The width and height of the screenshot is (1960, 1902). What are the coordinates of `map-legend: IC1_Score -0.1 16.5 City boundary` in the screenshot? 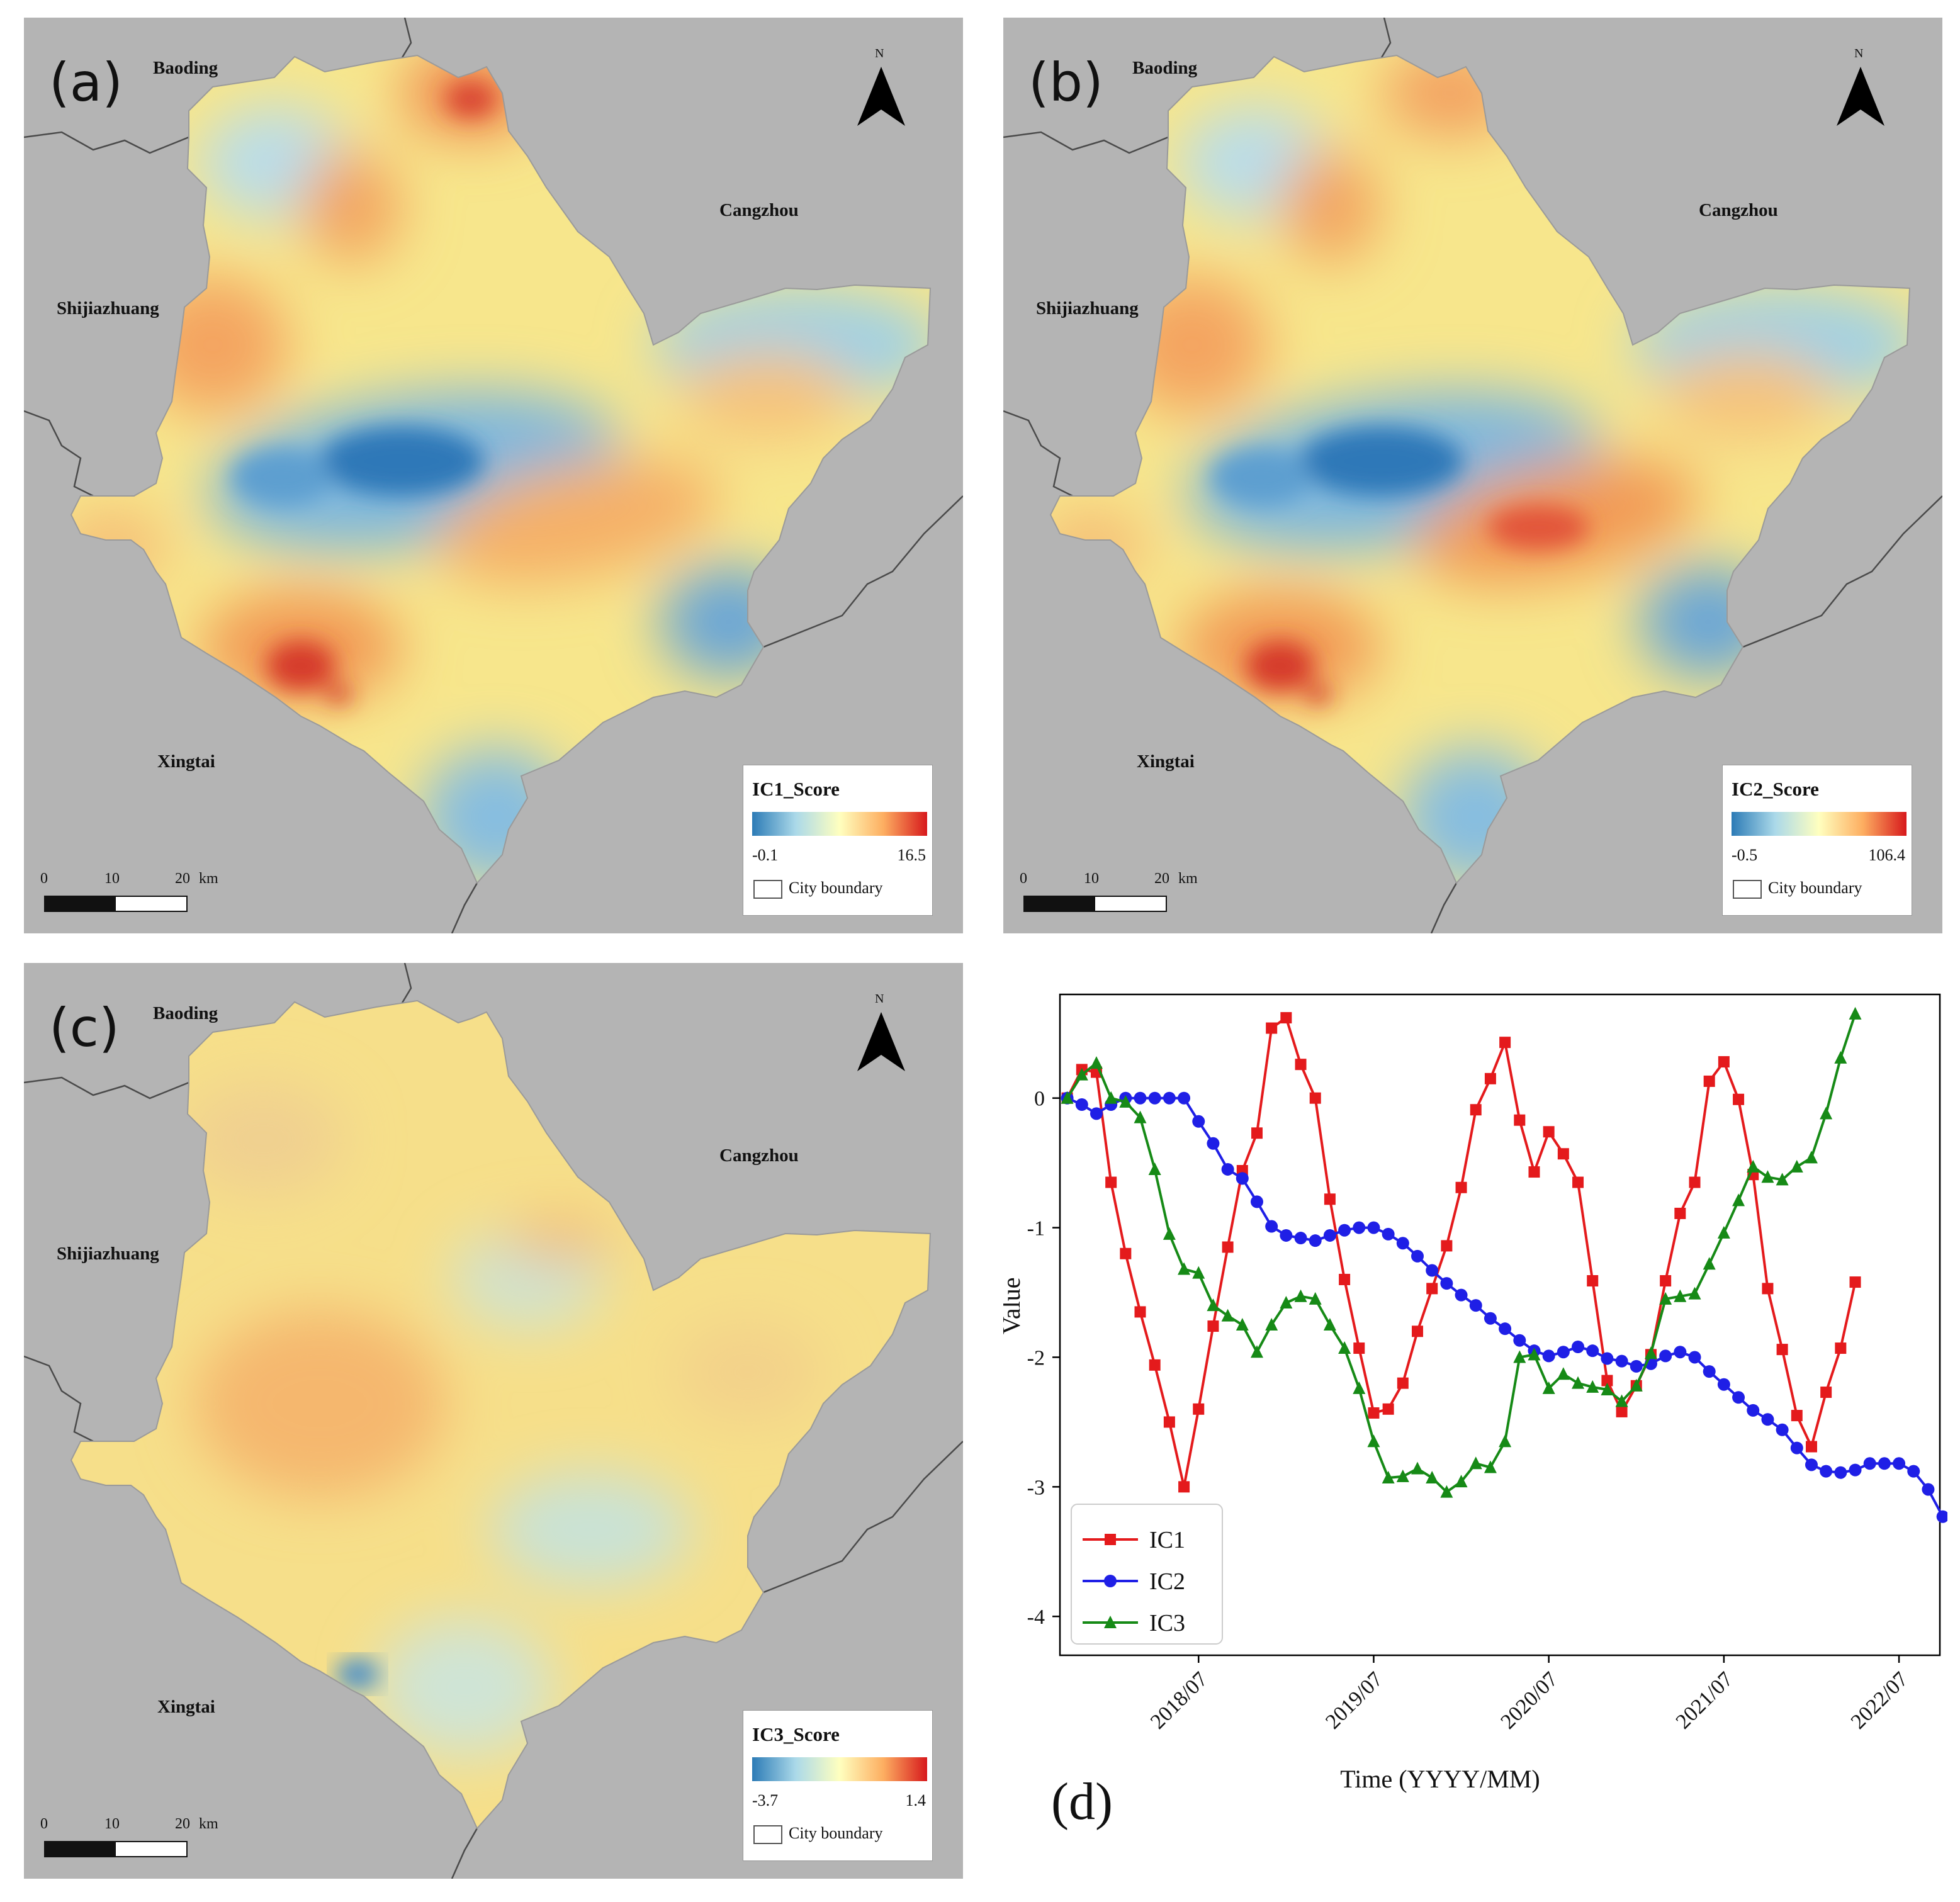 It's located at (838, 840).